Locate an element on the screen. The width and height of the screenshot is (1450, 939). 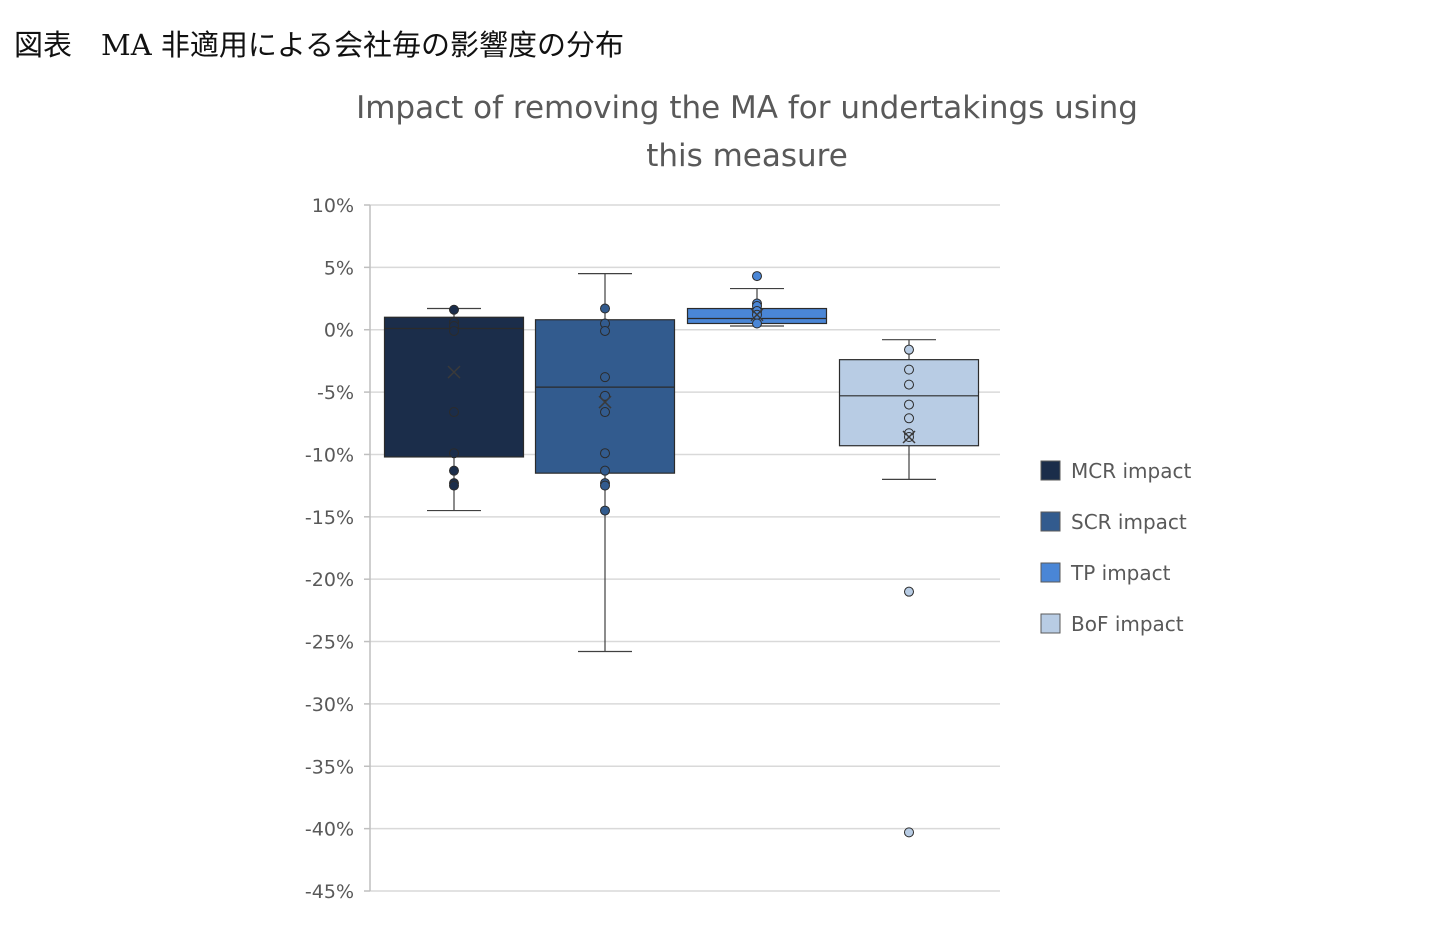
y-tick-label: -25% is located at coordinates (329, 643).